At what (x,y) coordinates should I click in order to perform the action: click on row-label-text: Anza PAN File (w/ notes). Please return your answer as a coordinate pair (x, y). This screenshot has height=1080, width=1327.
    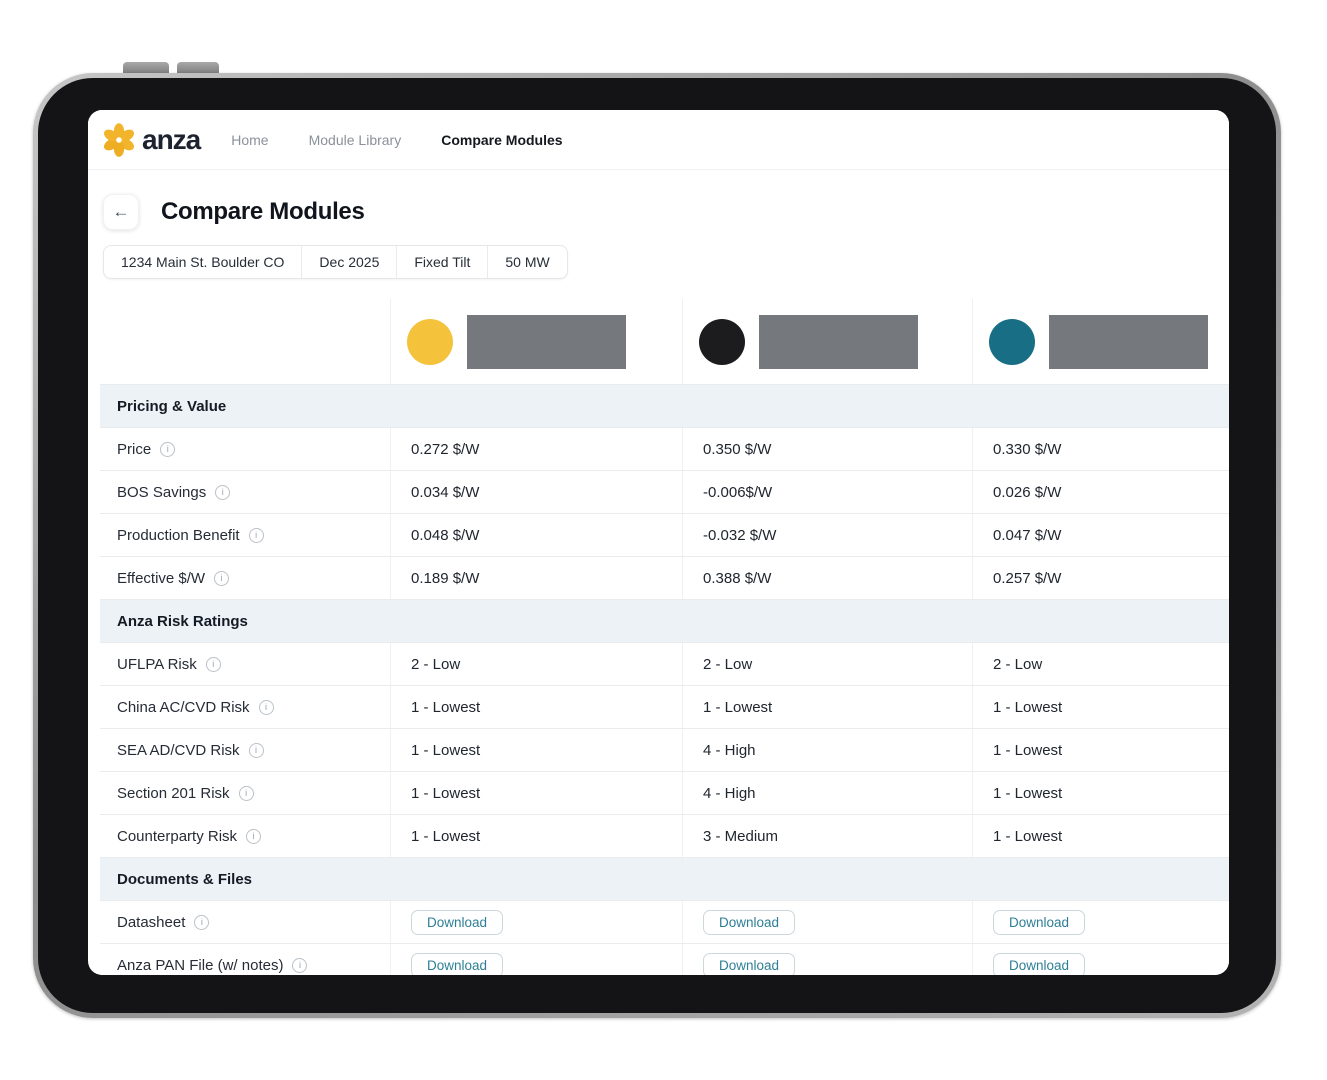
    Looking at the image, I should click on (200, 965).